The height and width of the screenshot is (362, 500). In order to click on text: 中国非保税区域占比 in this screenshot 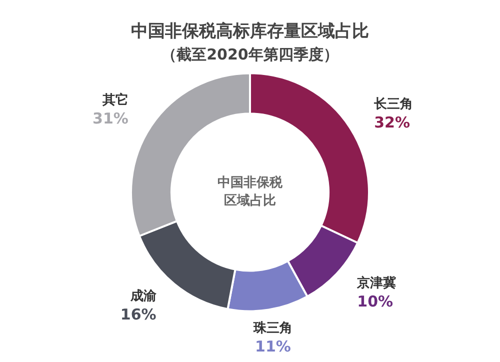, I will do `click(251, 191)`.